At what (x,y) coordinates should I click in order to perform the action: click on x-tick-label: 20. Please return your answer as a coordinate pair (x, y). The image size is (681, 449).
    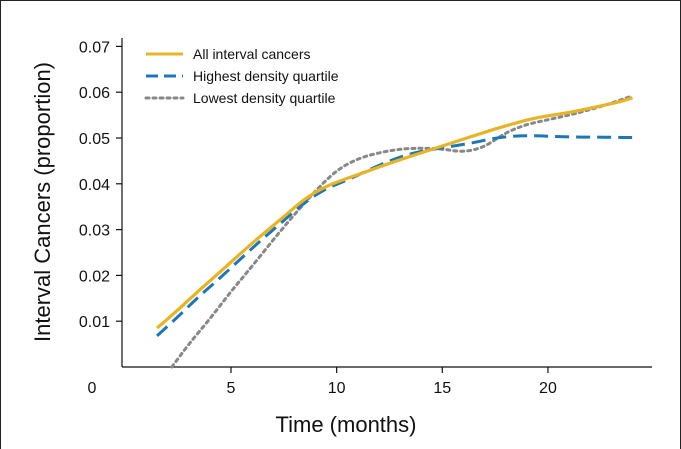
    Looking at the image, I should click on (548, 388).